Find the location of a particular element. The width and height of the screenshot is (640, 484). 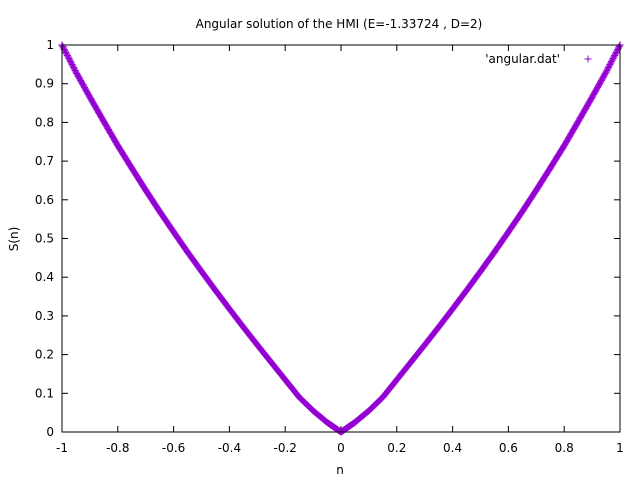

legend-plus is located at coordinates (588, 59).